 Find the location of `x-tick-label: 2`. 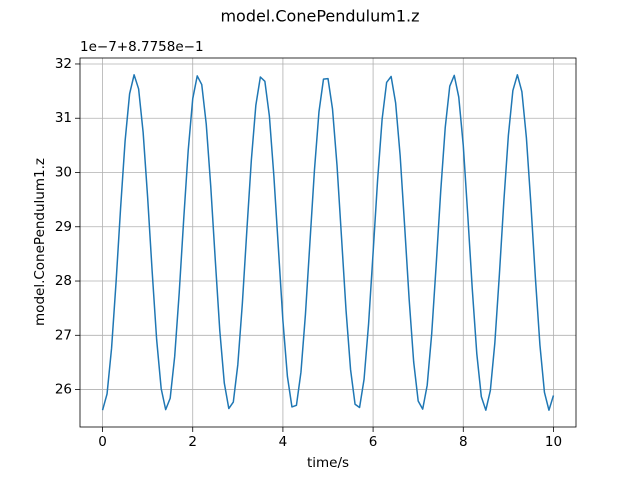

x-tick-label: 2 is located at coordinates (192, 442).